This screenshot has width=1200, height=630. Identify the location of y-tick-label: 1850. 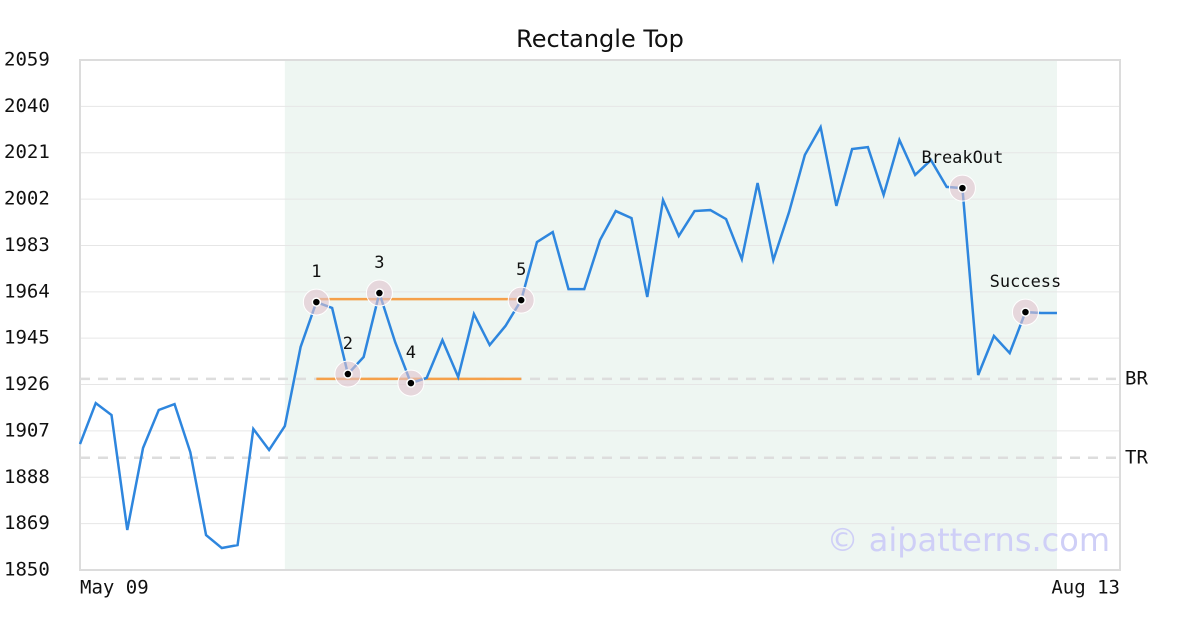
(27, 570).